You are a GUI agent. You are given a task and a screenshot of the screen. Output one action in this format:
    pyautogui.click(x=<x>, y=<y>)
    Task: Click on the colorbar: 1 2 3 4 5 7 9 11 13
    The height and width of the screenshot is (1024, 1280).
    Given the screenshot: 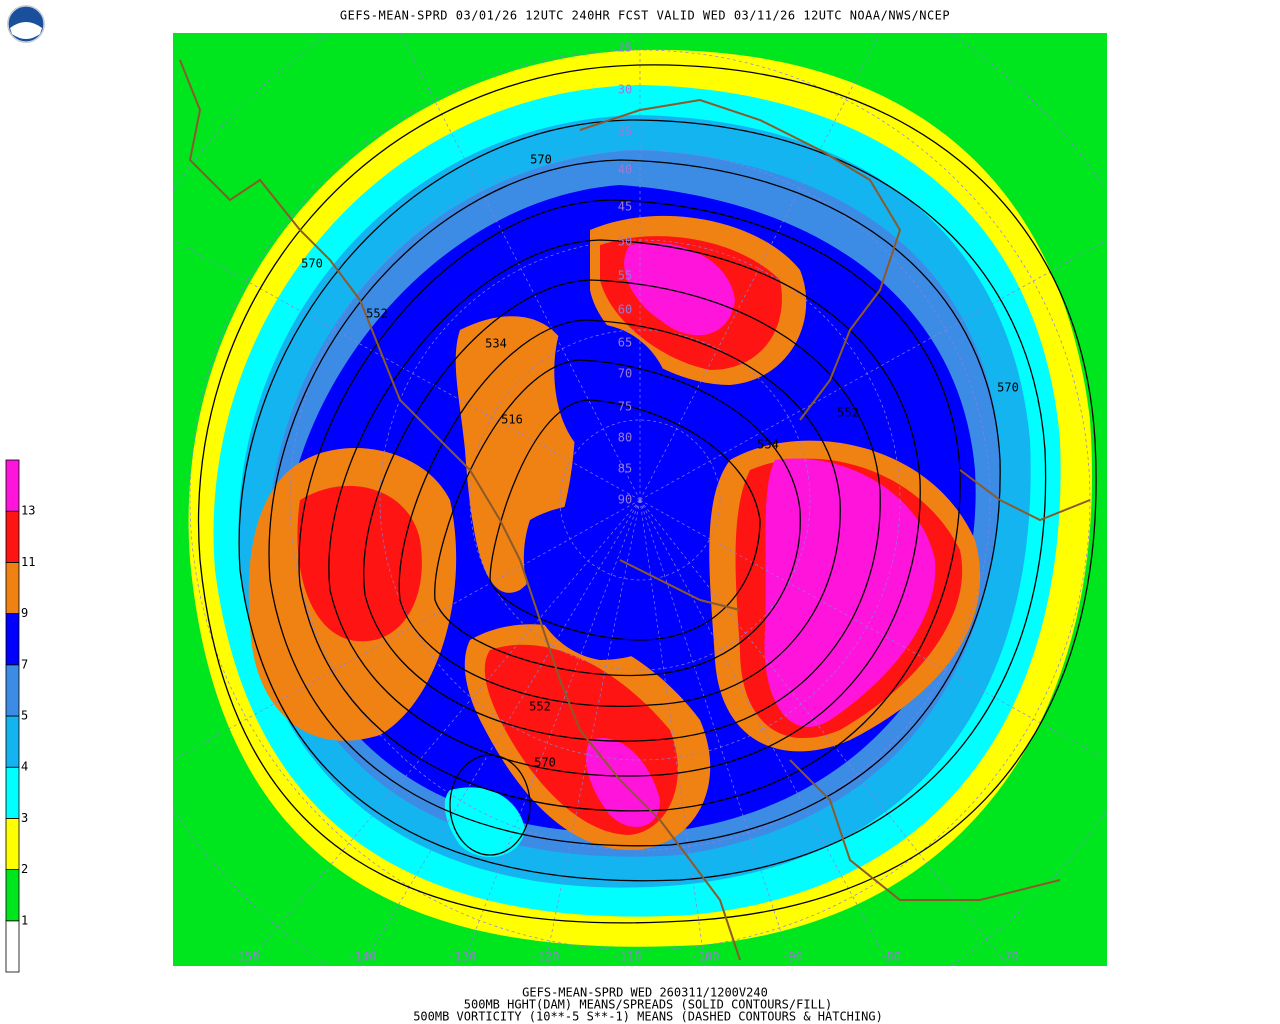 What is the action you would take?
    pyautogui.click(x=20, y=716)
    